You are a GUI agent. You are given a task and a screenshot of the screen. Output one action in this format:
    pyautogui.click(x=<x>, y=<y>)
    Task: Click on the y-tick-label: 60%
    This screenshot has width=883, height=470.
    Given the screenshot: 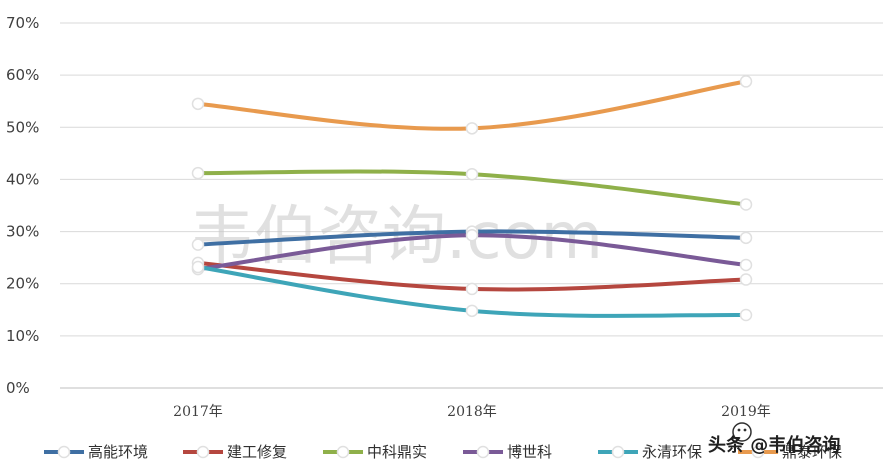 What is the action you would take?
    pyautogui.click(x=22, y=75)
    